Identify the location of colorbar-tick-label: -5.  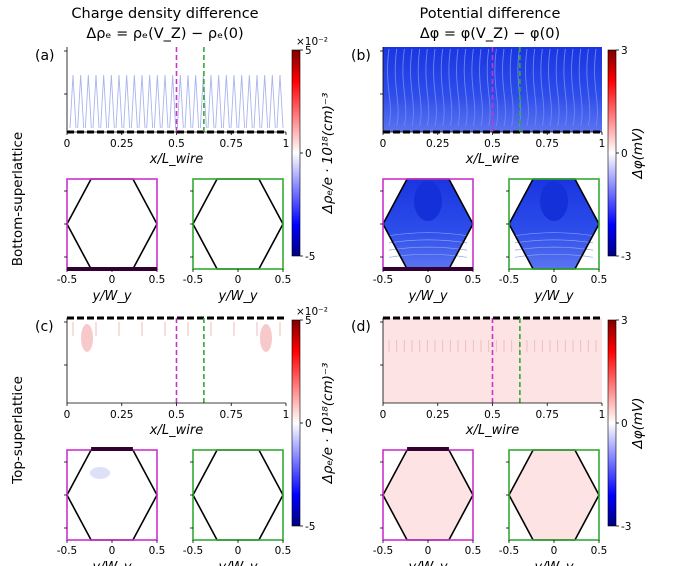
(310, 527).